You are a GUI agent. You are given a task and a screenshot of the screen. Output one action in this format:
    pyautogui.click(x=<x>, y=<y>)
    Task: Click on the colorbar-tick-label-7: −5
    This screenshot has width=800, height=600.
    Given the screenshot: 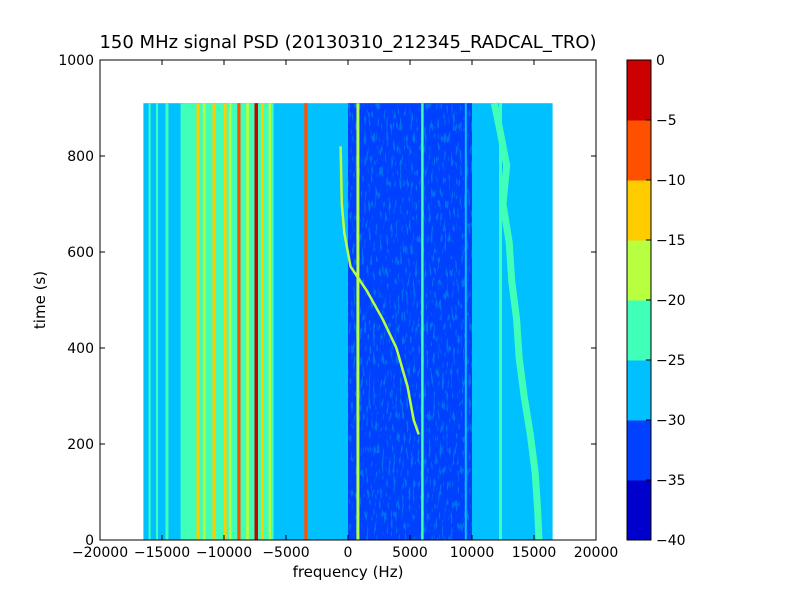 What is the action you would take?
    pyautogui.click(x=666, y=121)
    